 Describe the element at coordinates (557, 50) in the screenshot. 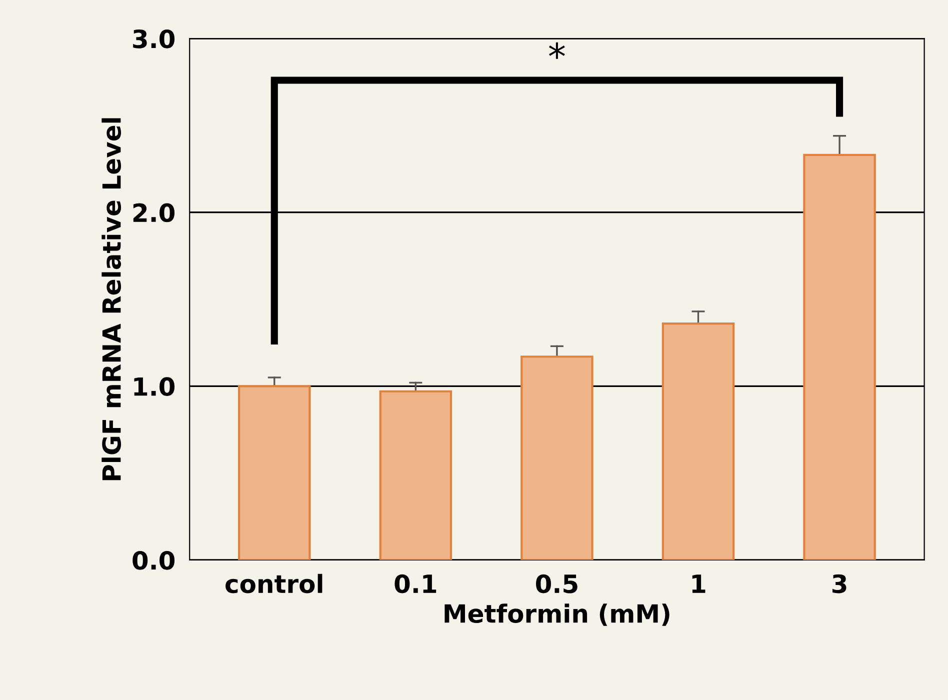

I see `annotation: *` at that location.